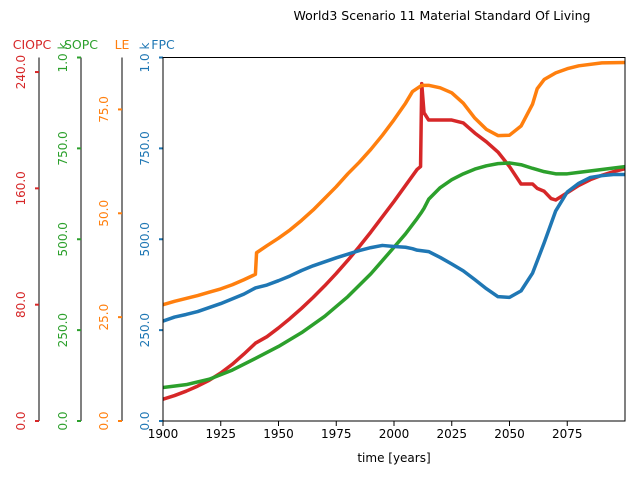 This screenshot has width=640, height=480. What do you see at coordinates (21, 420) in the screenshot?
I see `y-tick-label-ciopc-0: 0.0` at bounding box center [21, 420].